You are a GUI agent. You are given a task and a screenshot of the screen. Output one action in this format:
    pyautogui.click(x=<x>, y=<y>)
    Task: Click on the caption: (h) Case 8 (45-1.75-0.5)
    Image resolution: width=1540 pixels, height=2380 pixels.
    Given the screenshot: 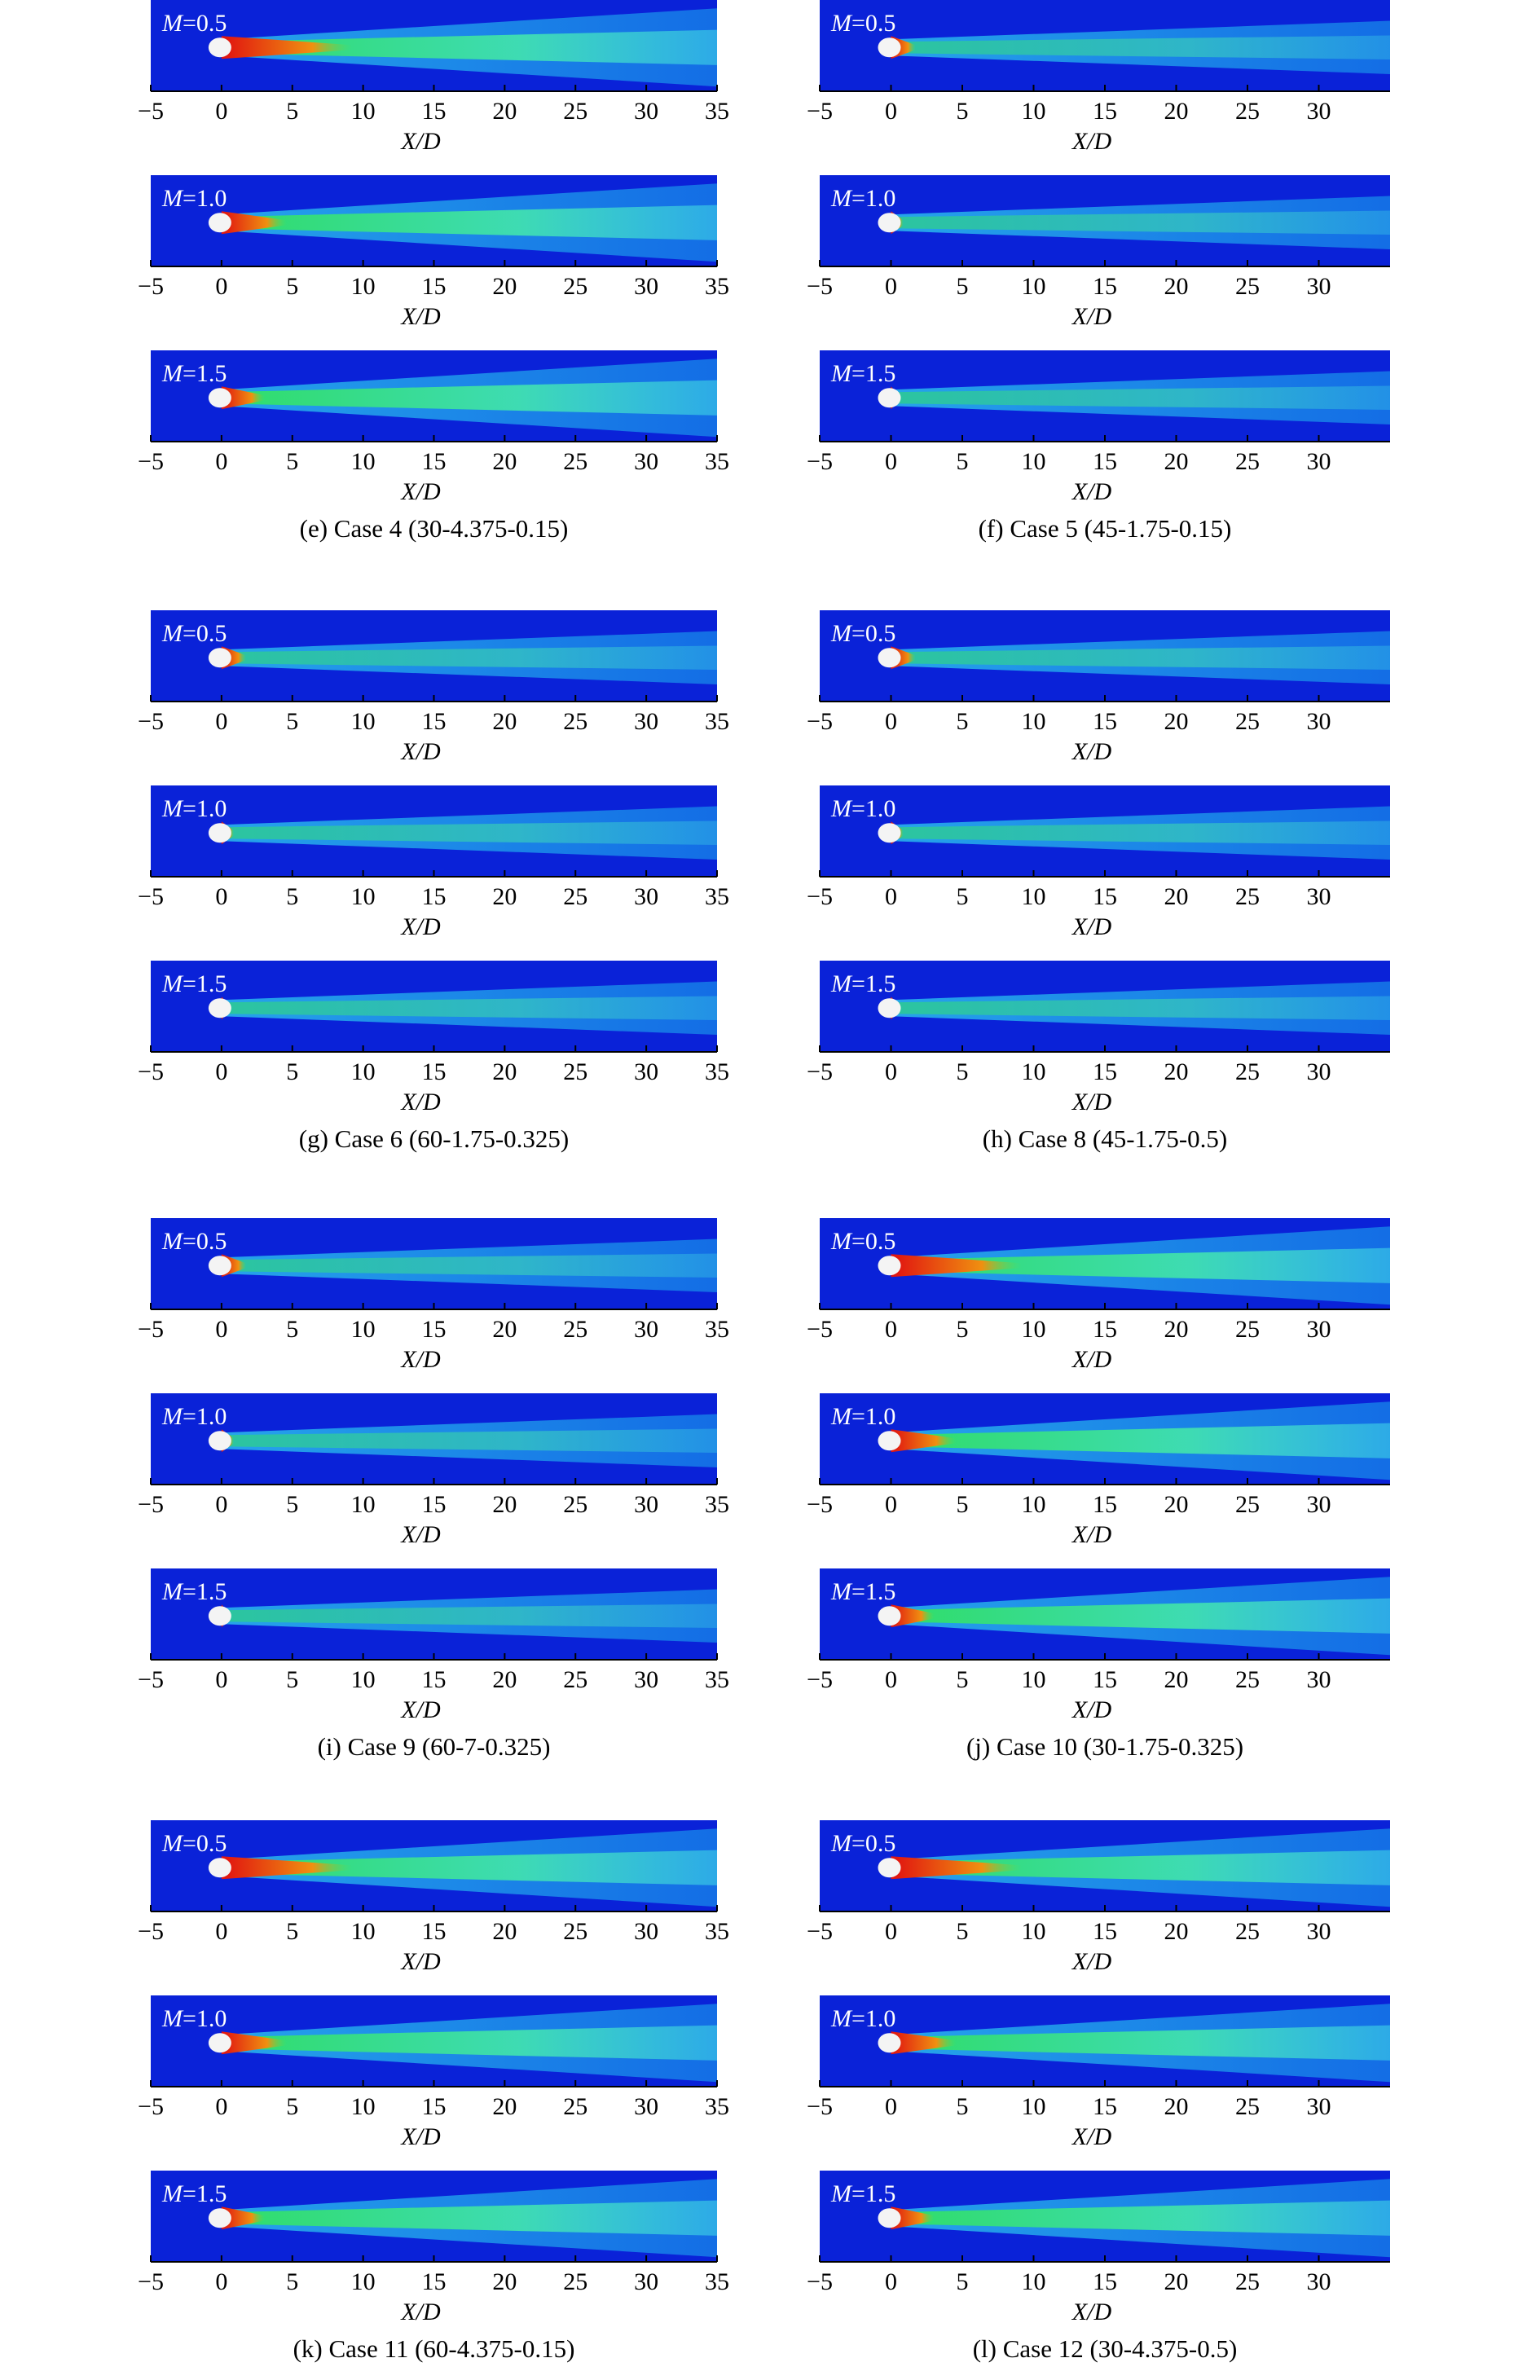 What is the action you would take?
    pyautogui.click(x=1105, y=1138)
    